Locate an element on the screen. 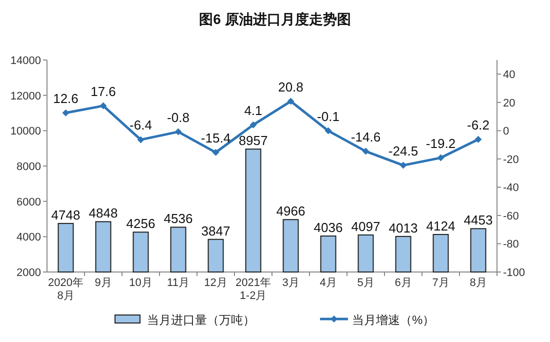  data-label: 4097 is located at coordinates (365, 226).